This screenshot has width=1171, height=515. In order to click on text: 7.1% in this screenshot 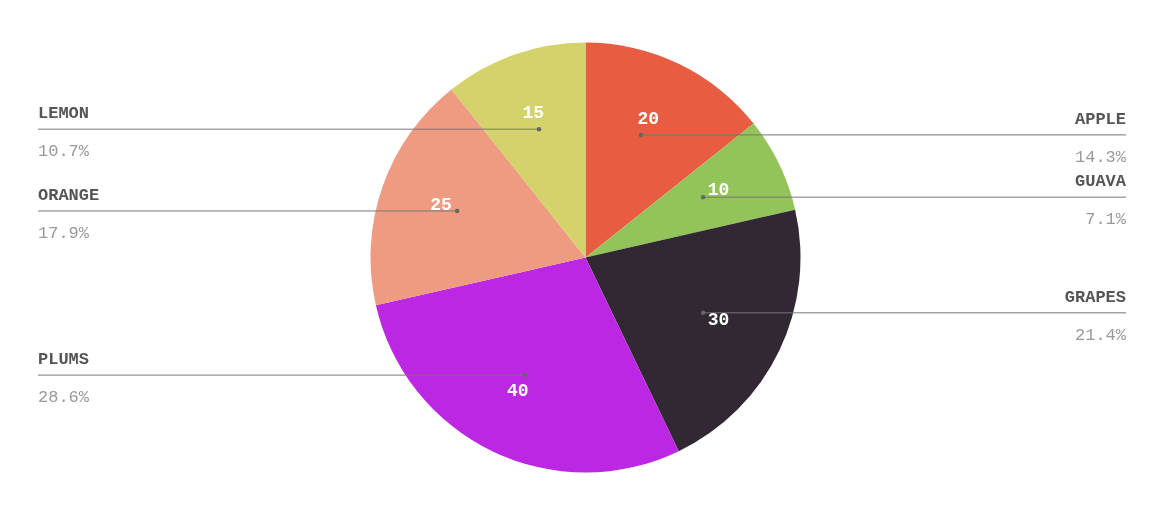, I will do `click(1106, 220)`.